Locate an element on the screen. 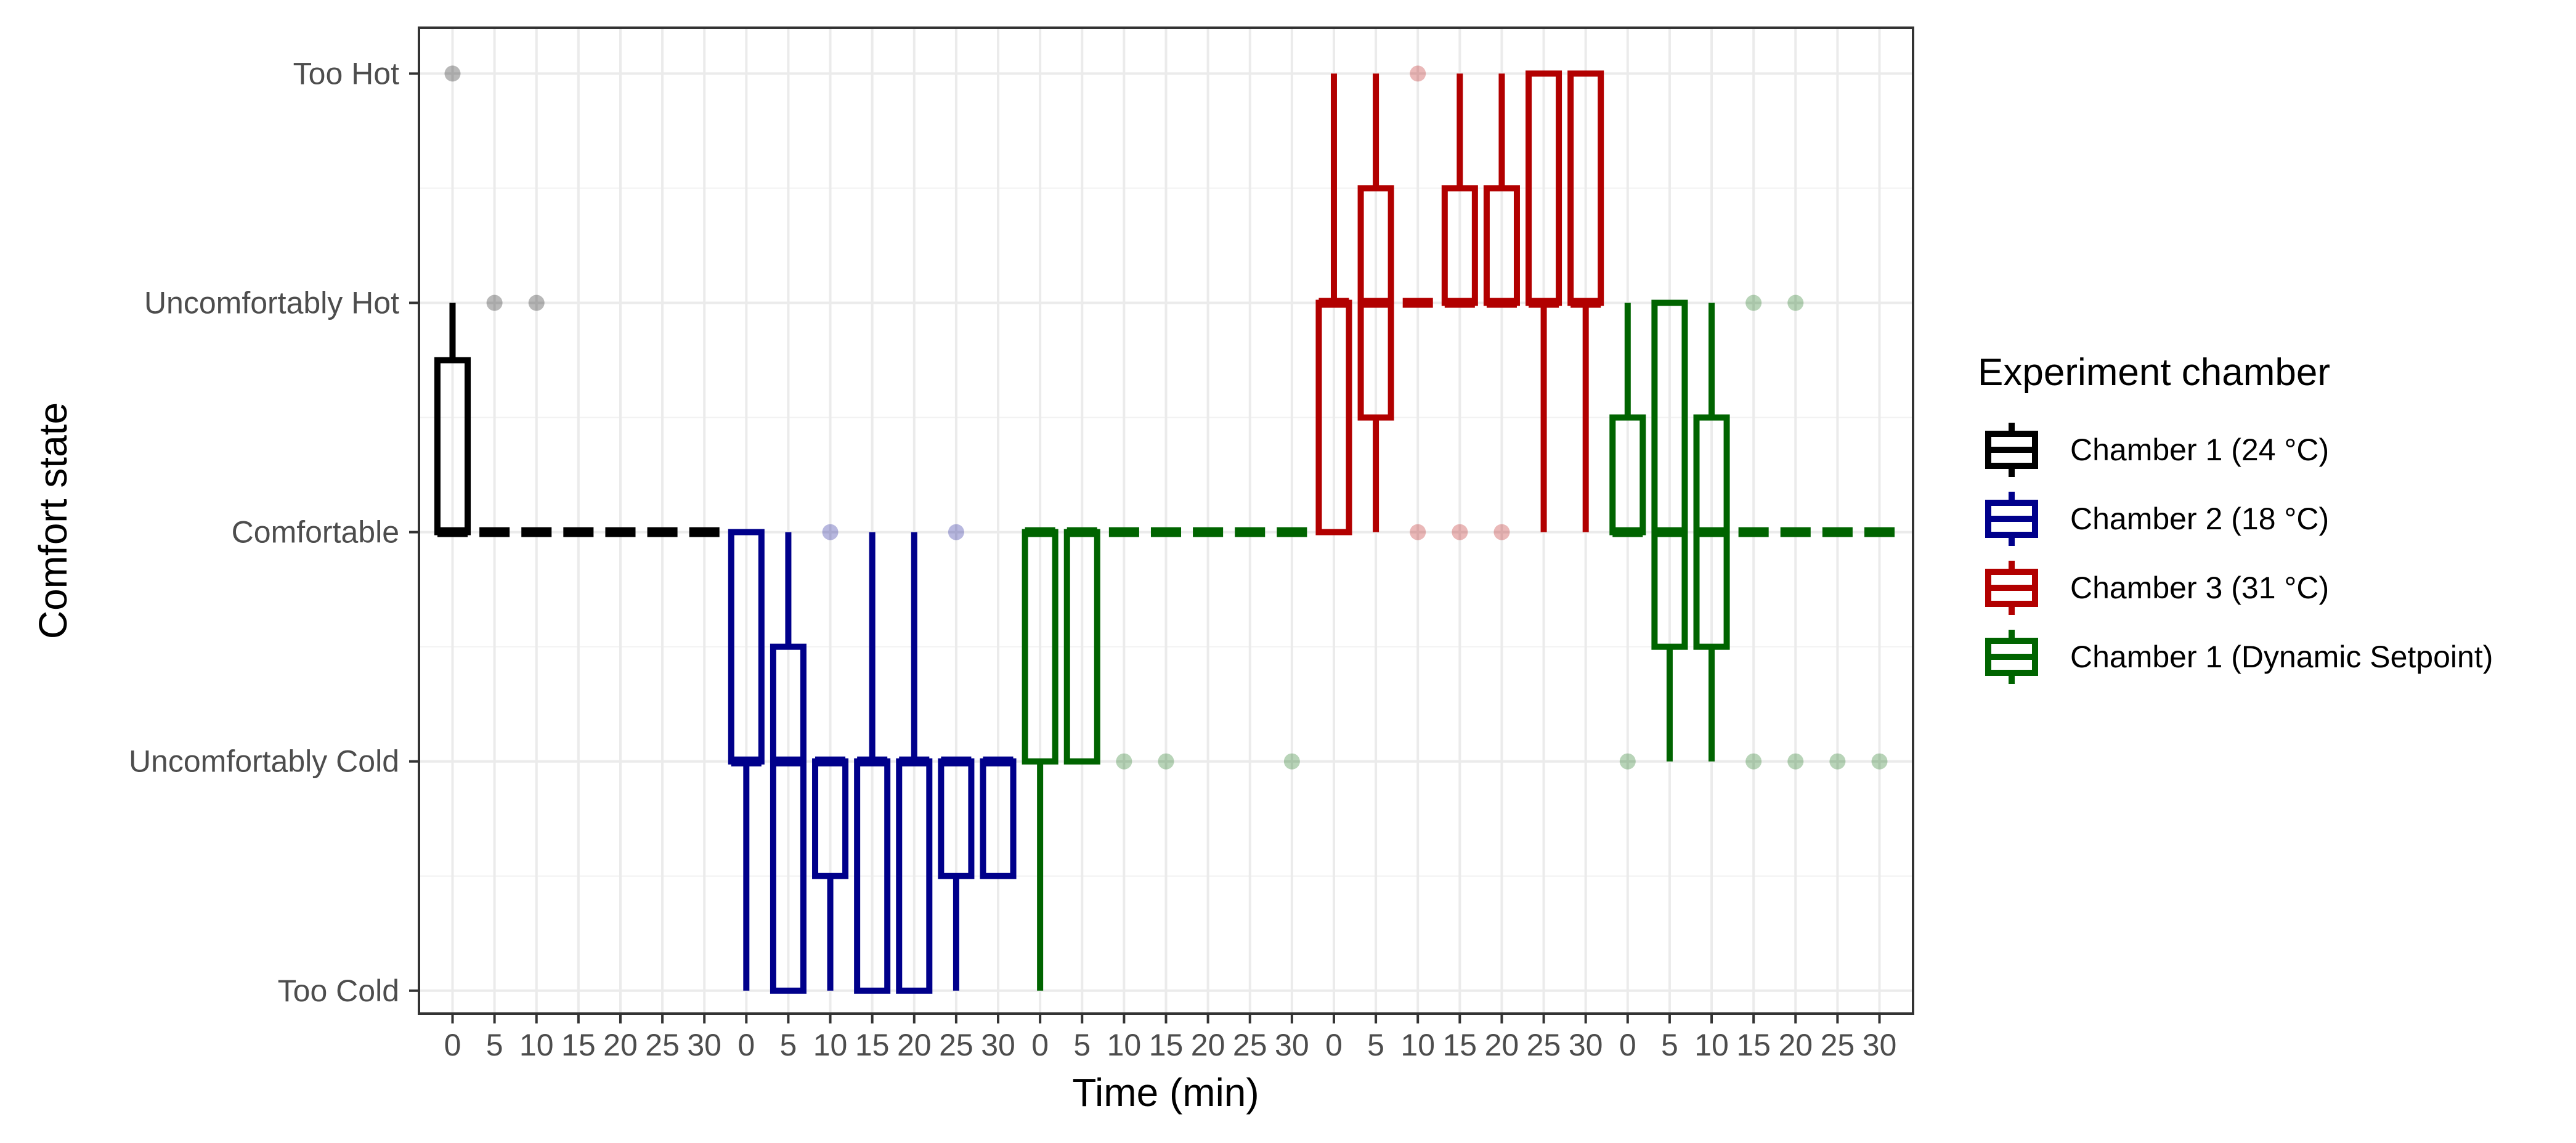  legend-item: Chamber 1 (Dynamic Setpoint) is located at coordinates (2239, 657).